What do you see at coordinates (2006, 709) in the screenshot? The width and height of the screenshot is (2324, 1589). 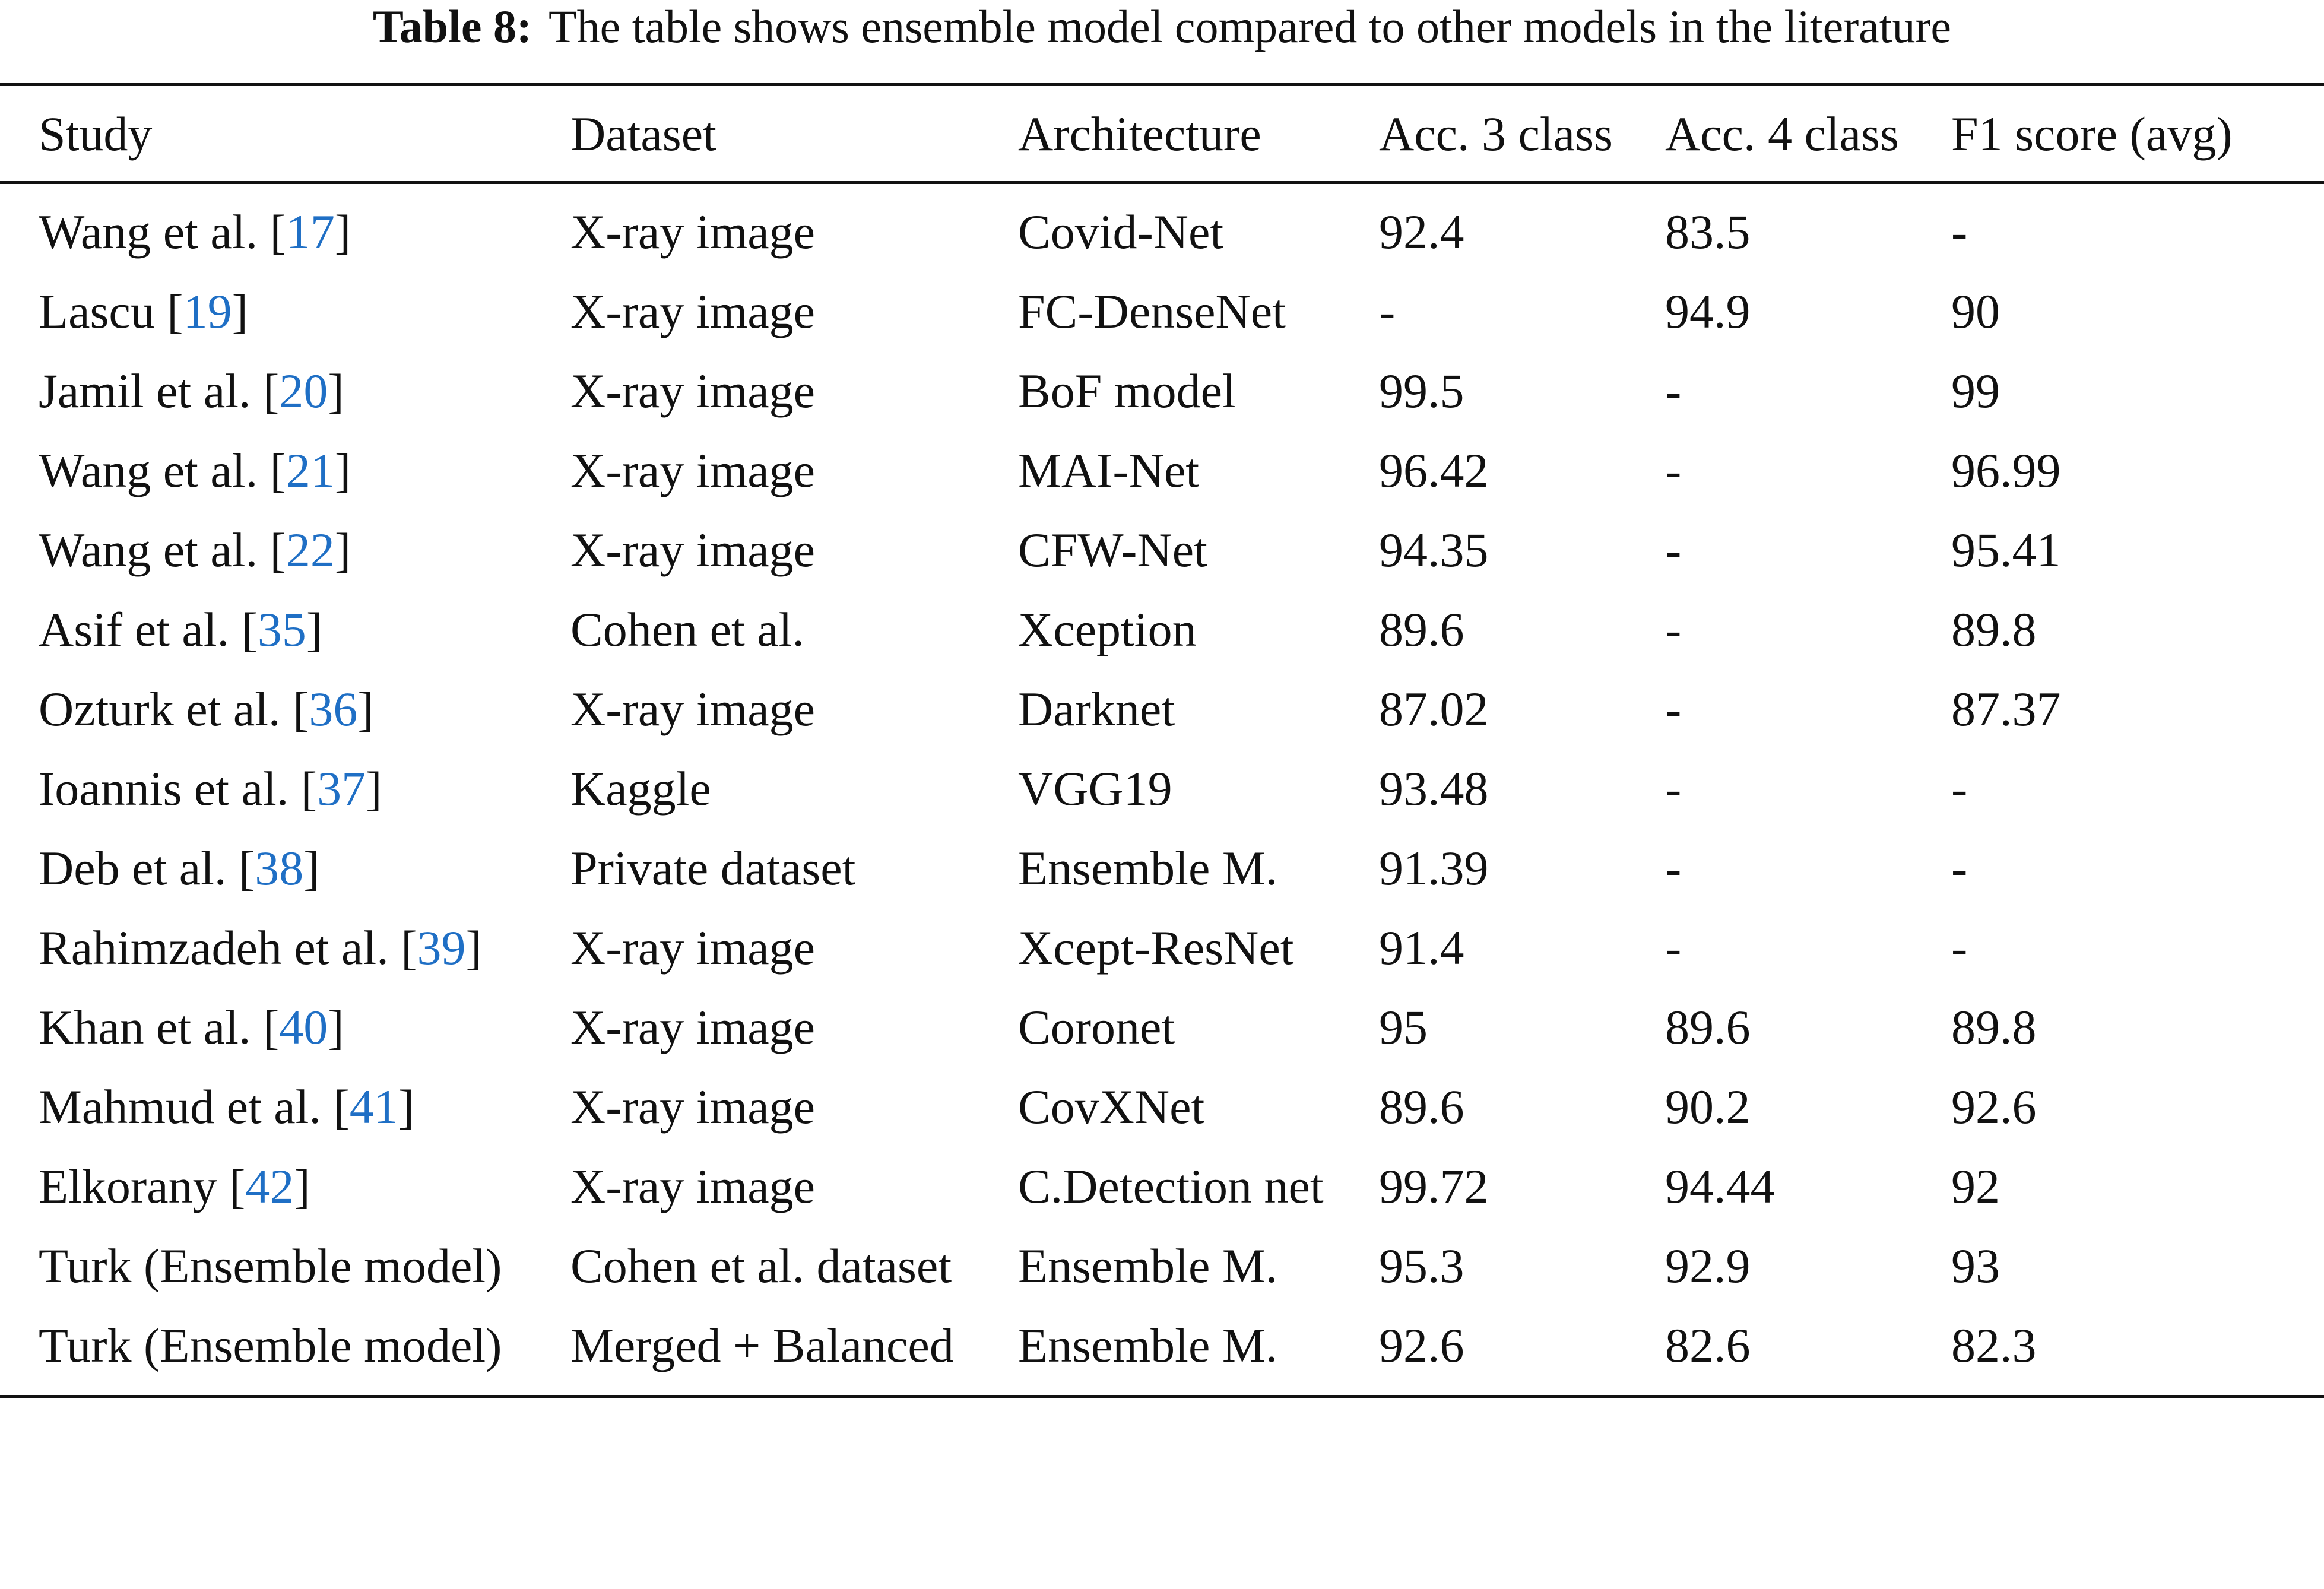 I see `cell-f1-score: 87.37` at bounding box center [2006, 709].